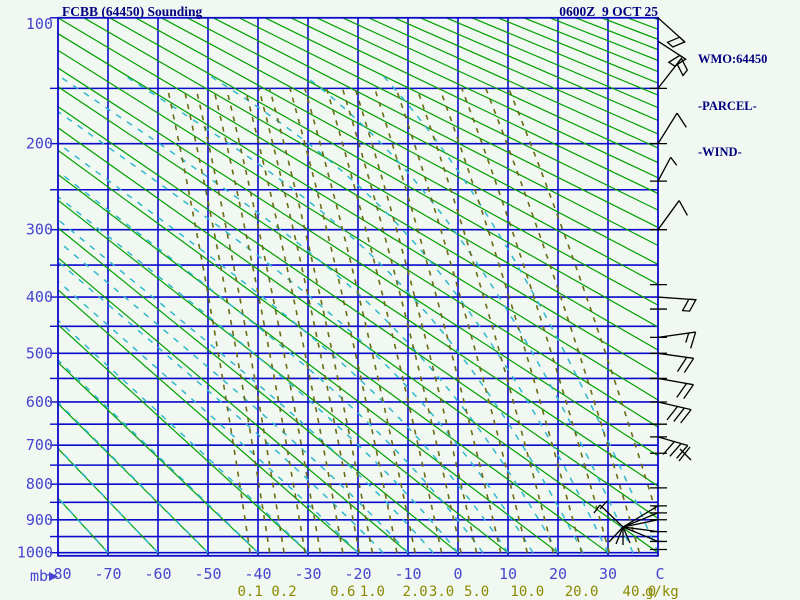 This screenshot has width=800, height=600. Describe the element at coordinates (39, 484) in the screenshot. I see `pressure-axis-label: 800` at that location.